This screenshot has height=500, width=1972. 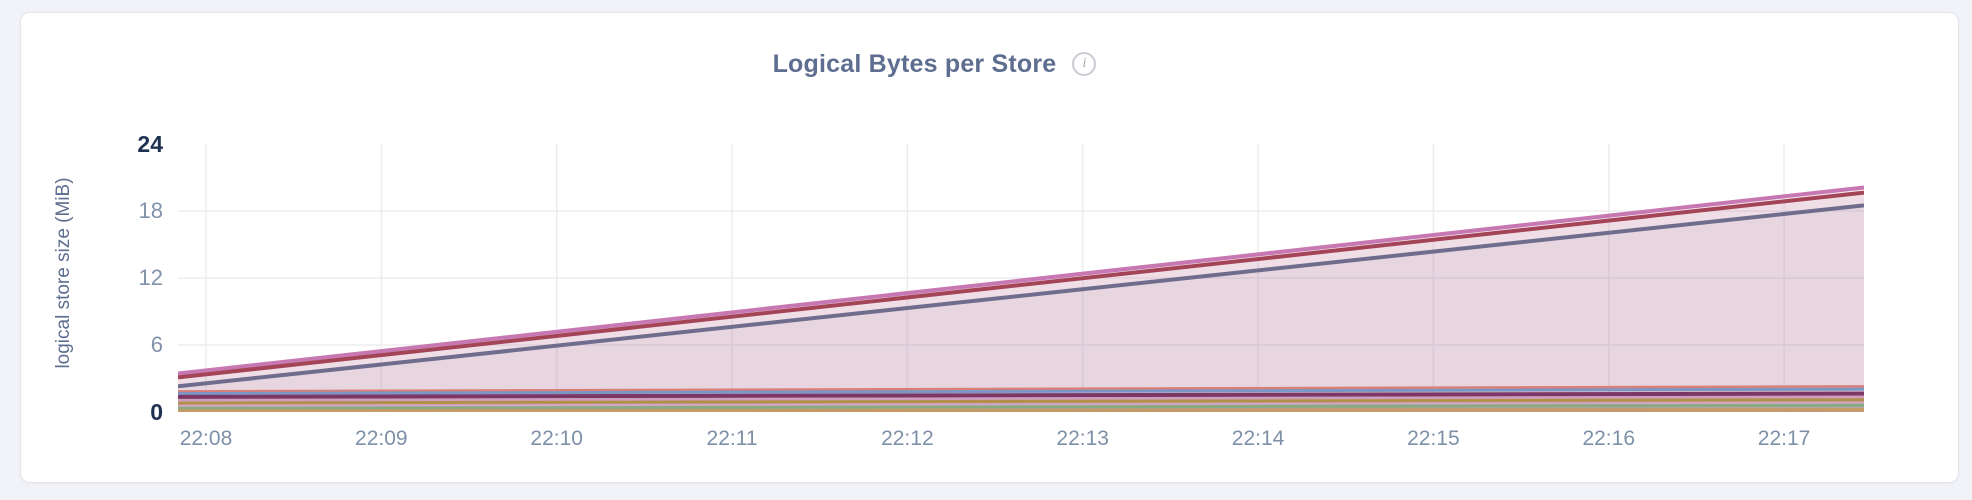 I want to click on x-tick-label-22:09: 22:09, so click(x=381, y=438).